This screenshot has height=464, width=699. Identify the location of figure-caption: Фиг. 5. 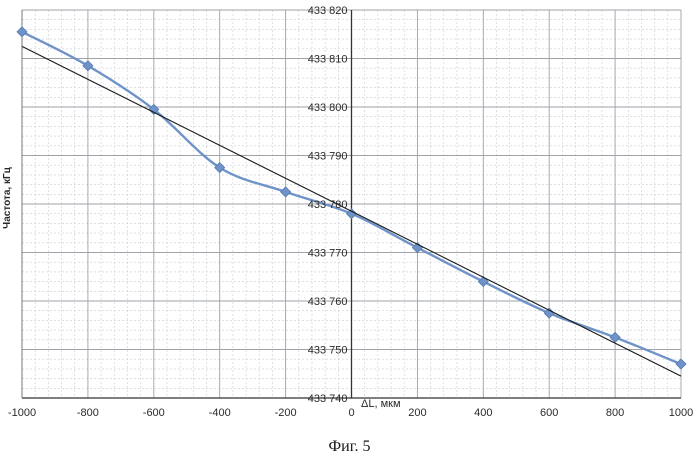
(349, 447).